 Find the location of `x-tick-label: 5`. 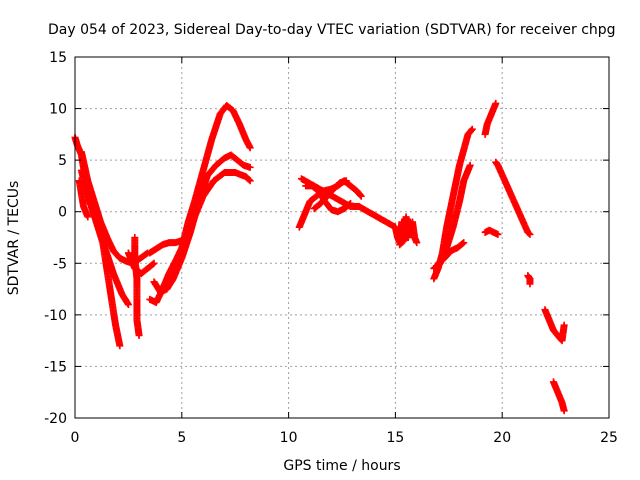

x-tick-label: 5 is located at coordinates (181, 438).